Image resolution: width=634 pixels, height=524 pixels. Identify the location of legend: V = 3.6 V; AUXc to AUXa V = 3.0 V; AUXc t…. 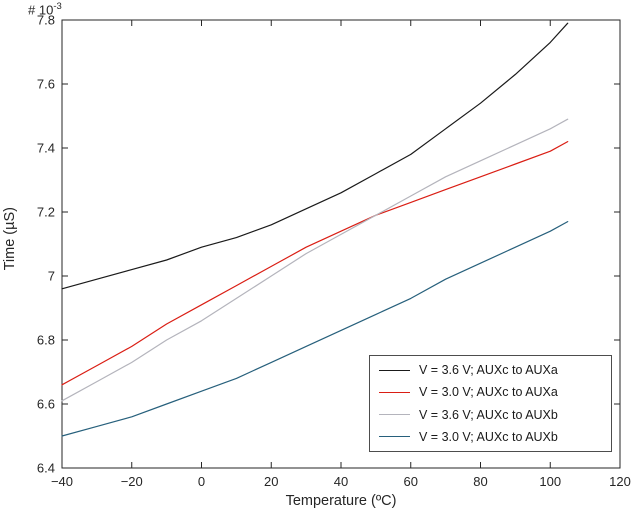
(490, 403).